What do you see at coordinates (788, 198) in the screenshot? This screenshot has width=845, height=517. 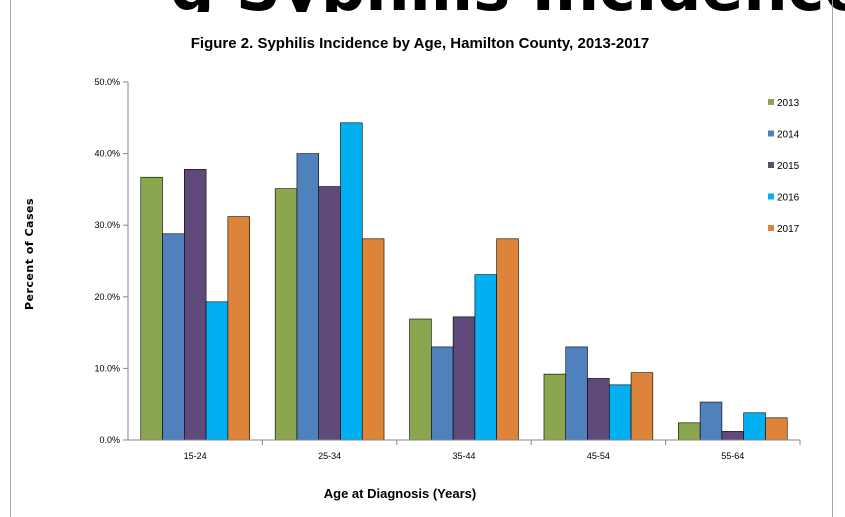 I see `legend-label-2016: 2016` at bounding box center [788, 198].